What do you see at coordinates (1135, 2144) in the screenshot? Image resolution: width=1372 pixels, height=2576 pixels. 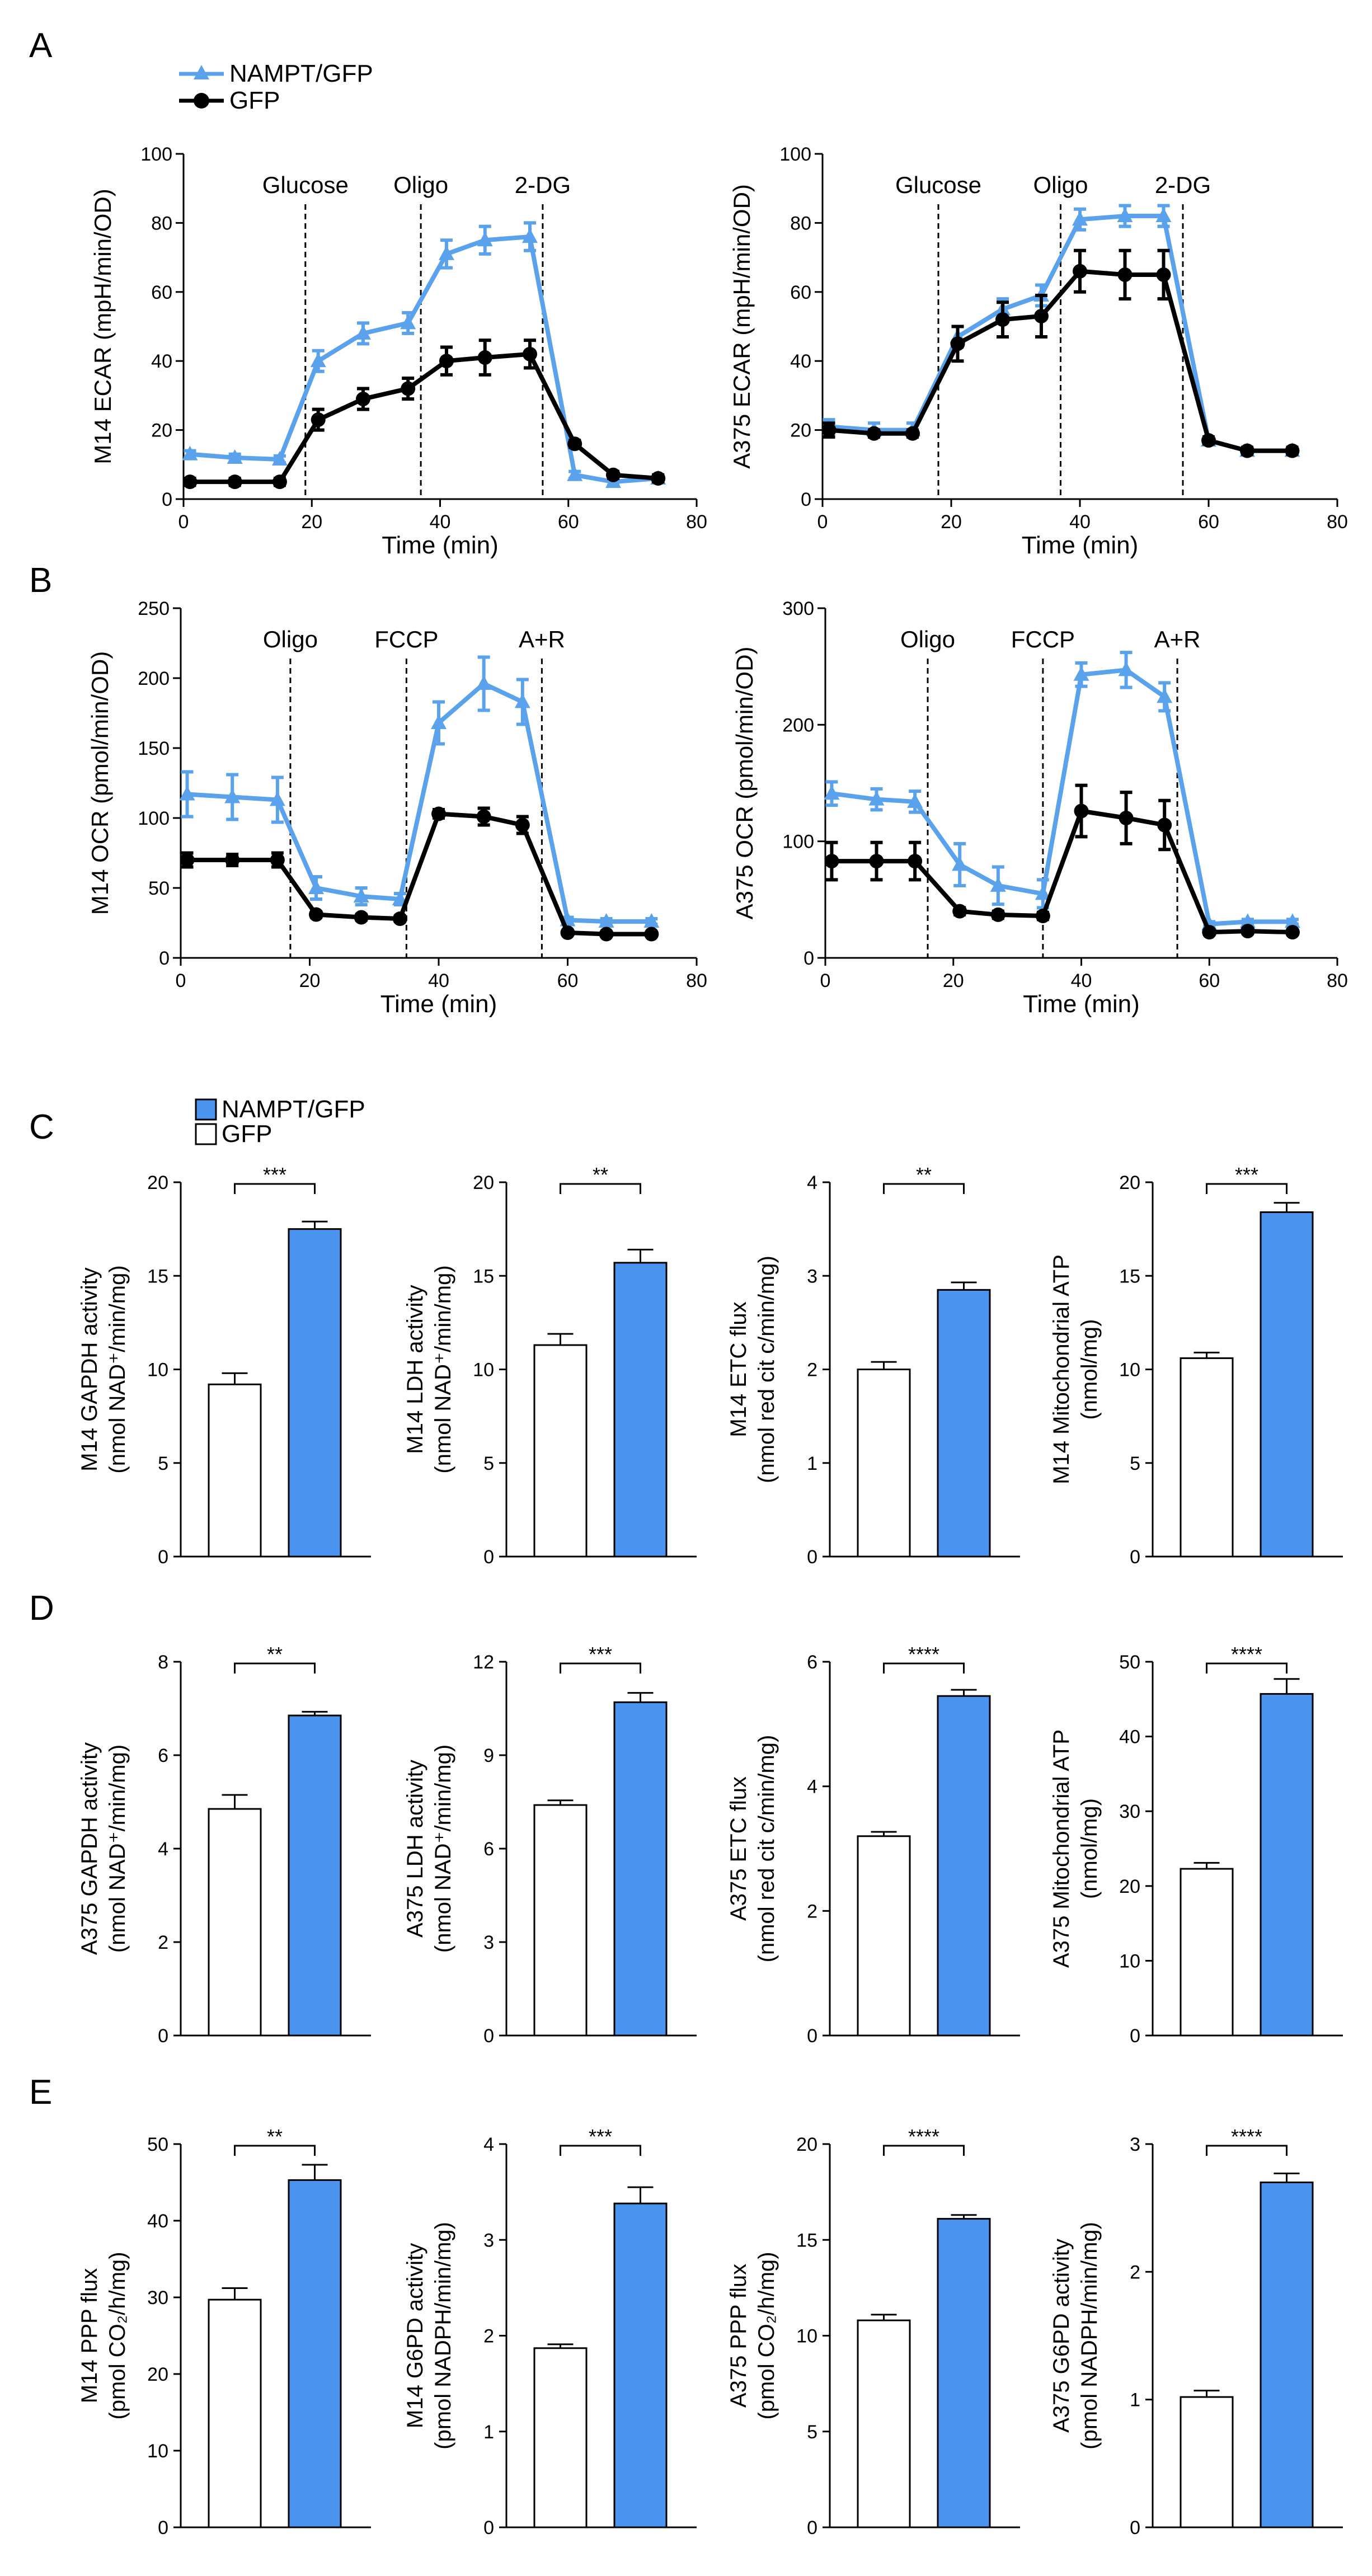 I see `y-tick-label: 3` at bounding box center [1135, 2144].